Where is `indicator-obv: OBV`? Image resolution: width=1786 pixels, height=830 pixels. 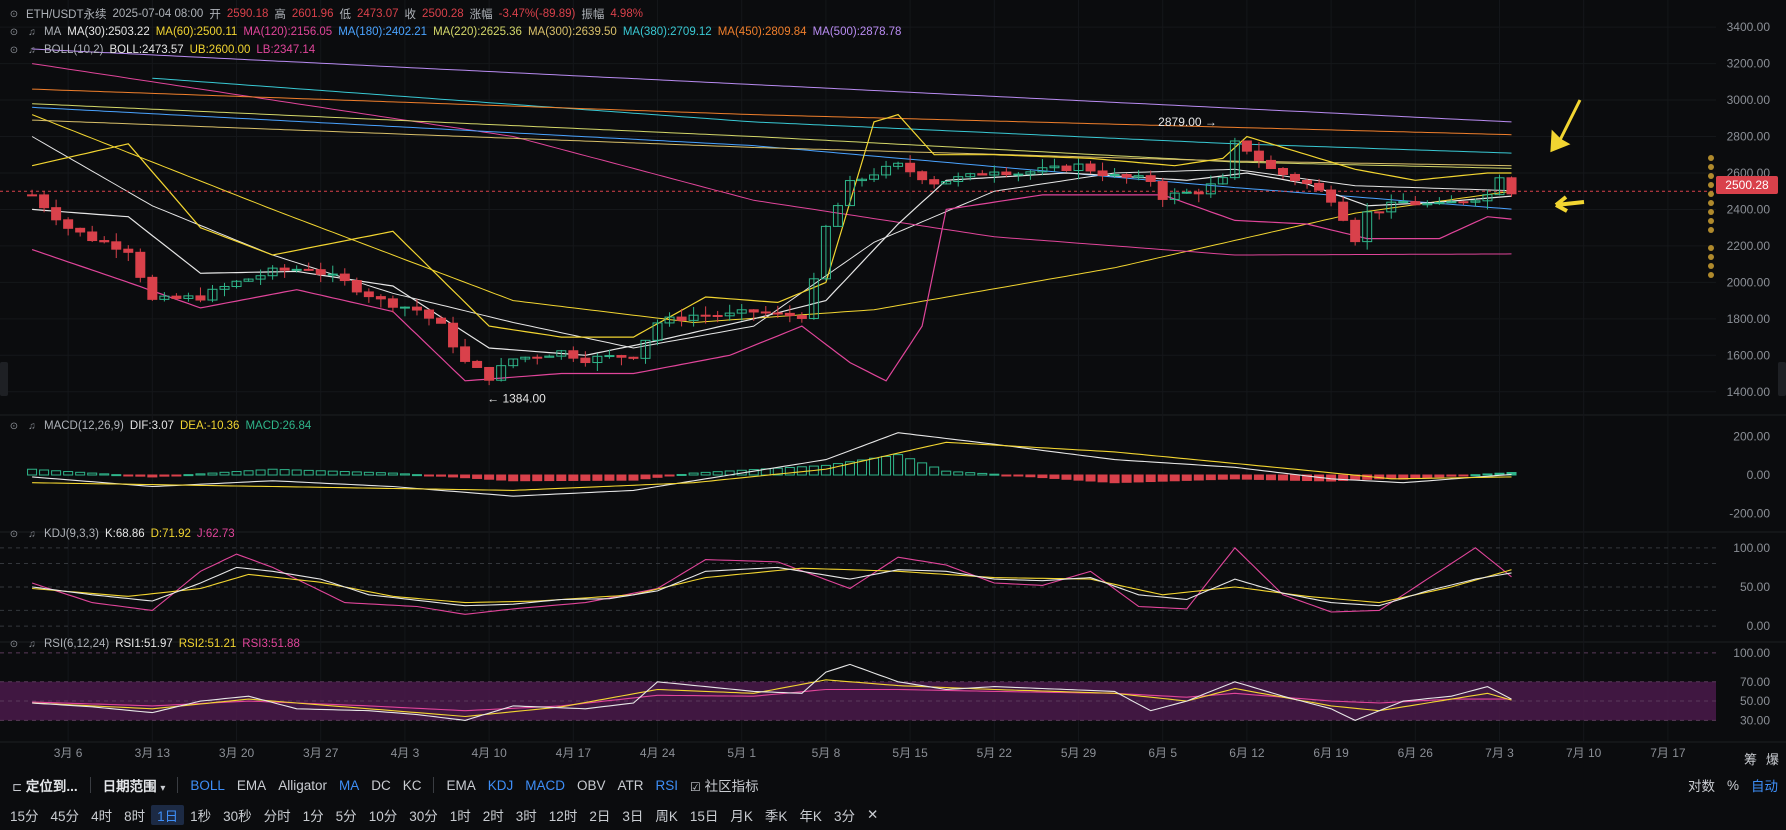
indicator-obv: OBV is located at coordinates (591, 785).